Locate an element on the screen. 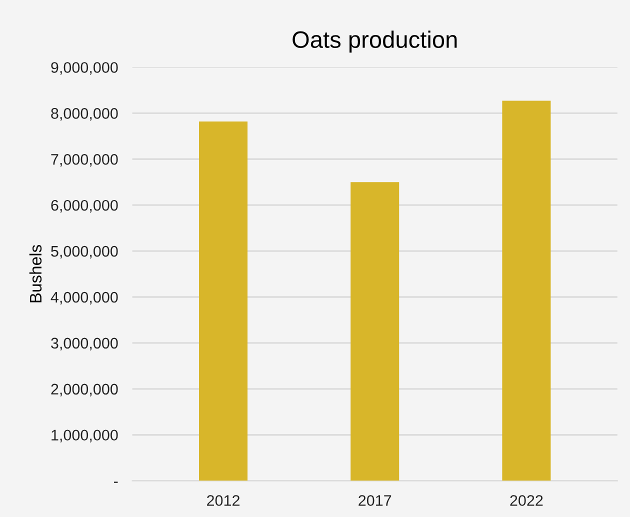 The width and height of the screenshot is (630, 517). y-tick-label: 7,000,000 is located at coordinates (84, 160).